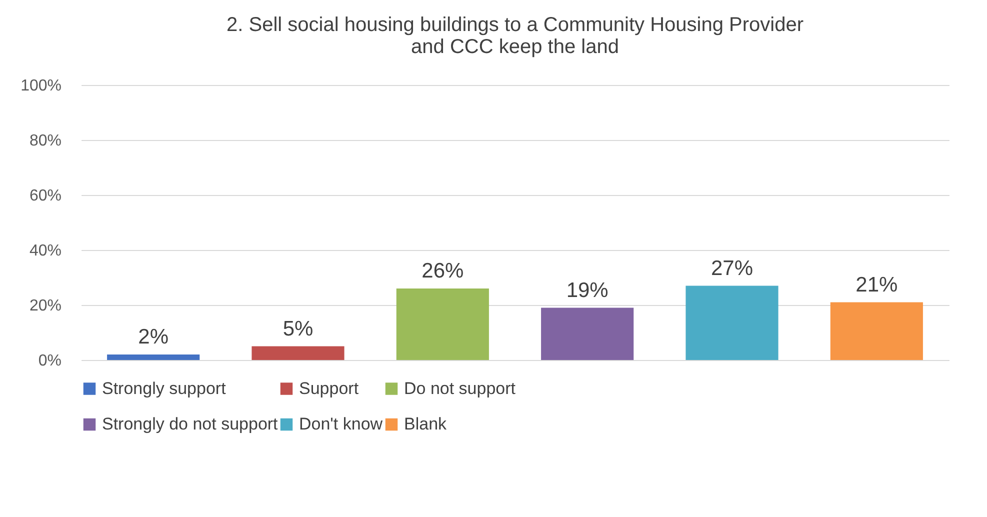  Describe the element at coordinates (515, 47) in the screenshot. I see `text: and CCC keep the land` at that location.